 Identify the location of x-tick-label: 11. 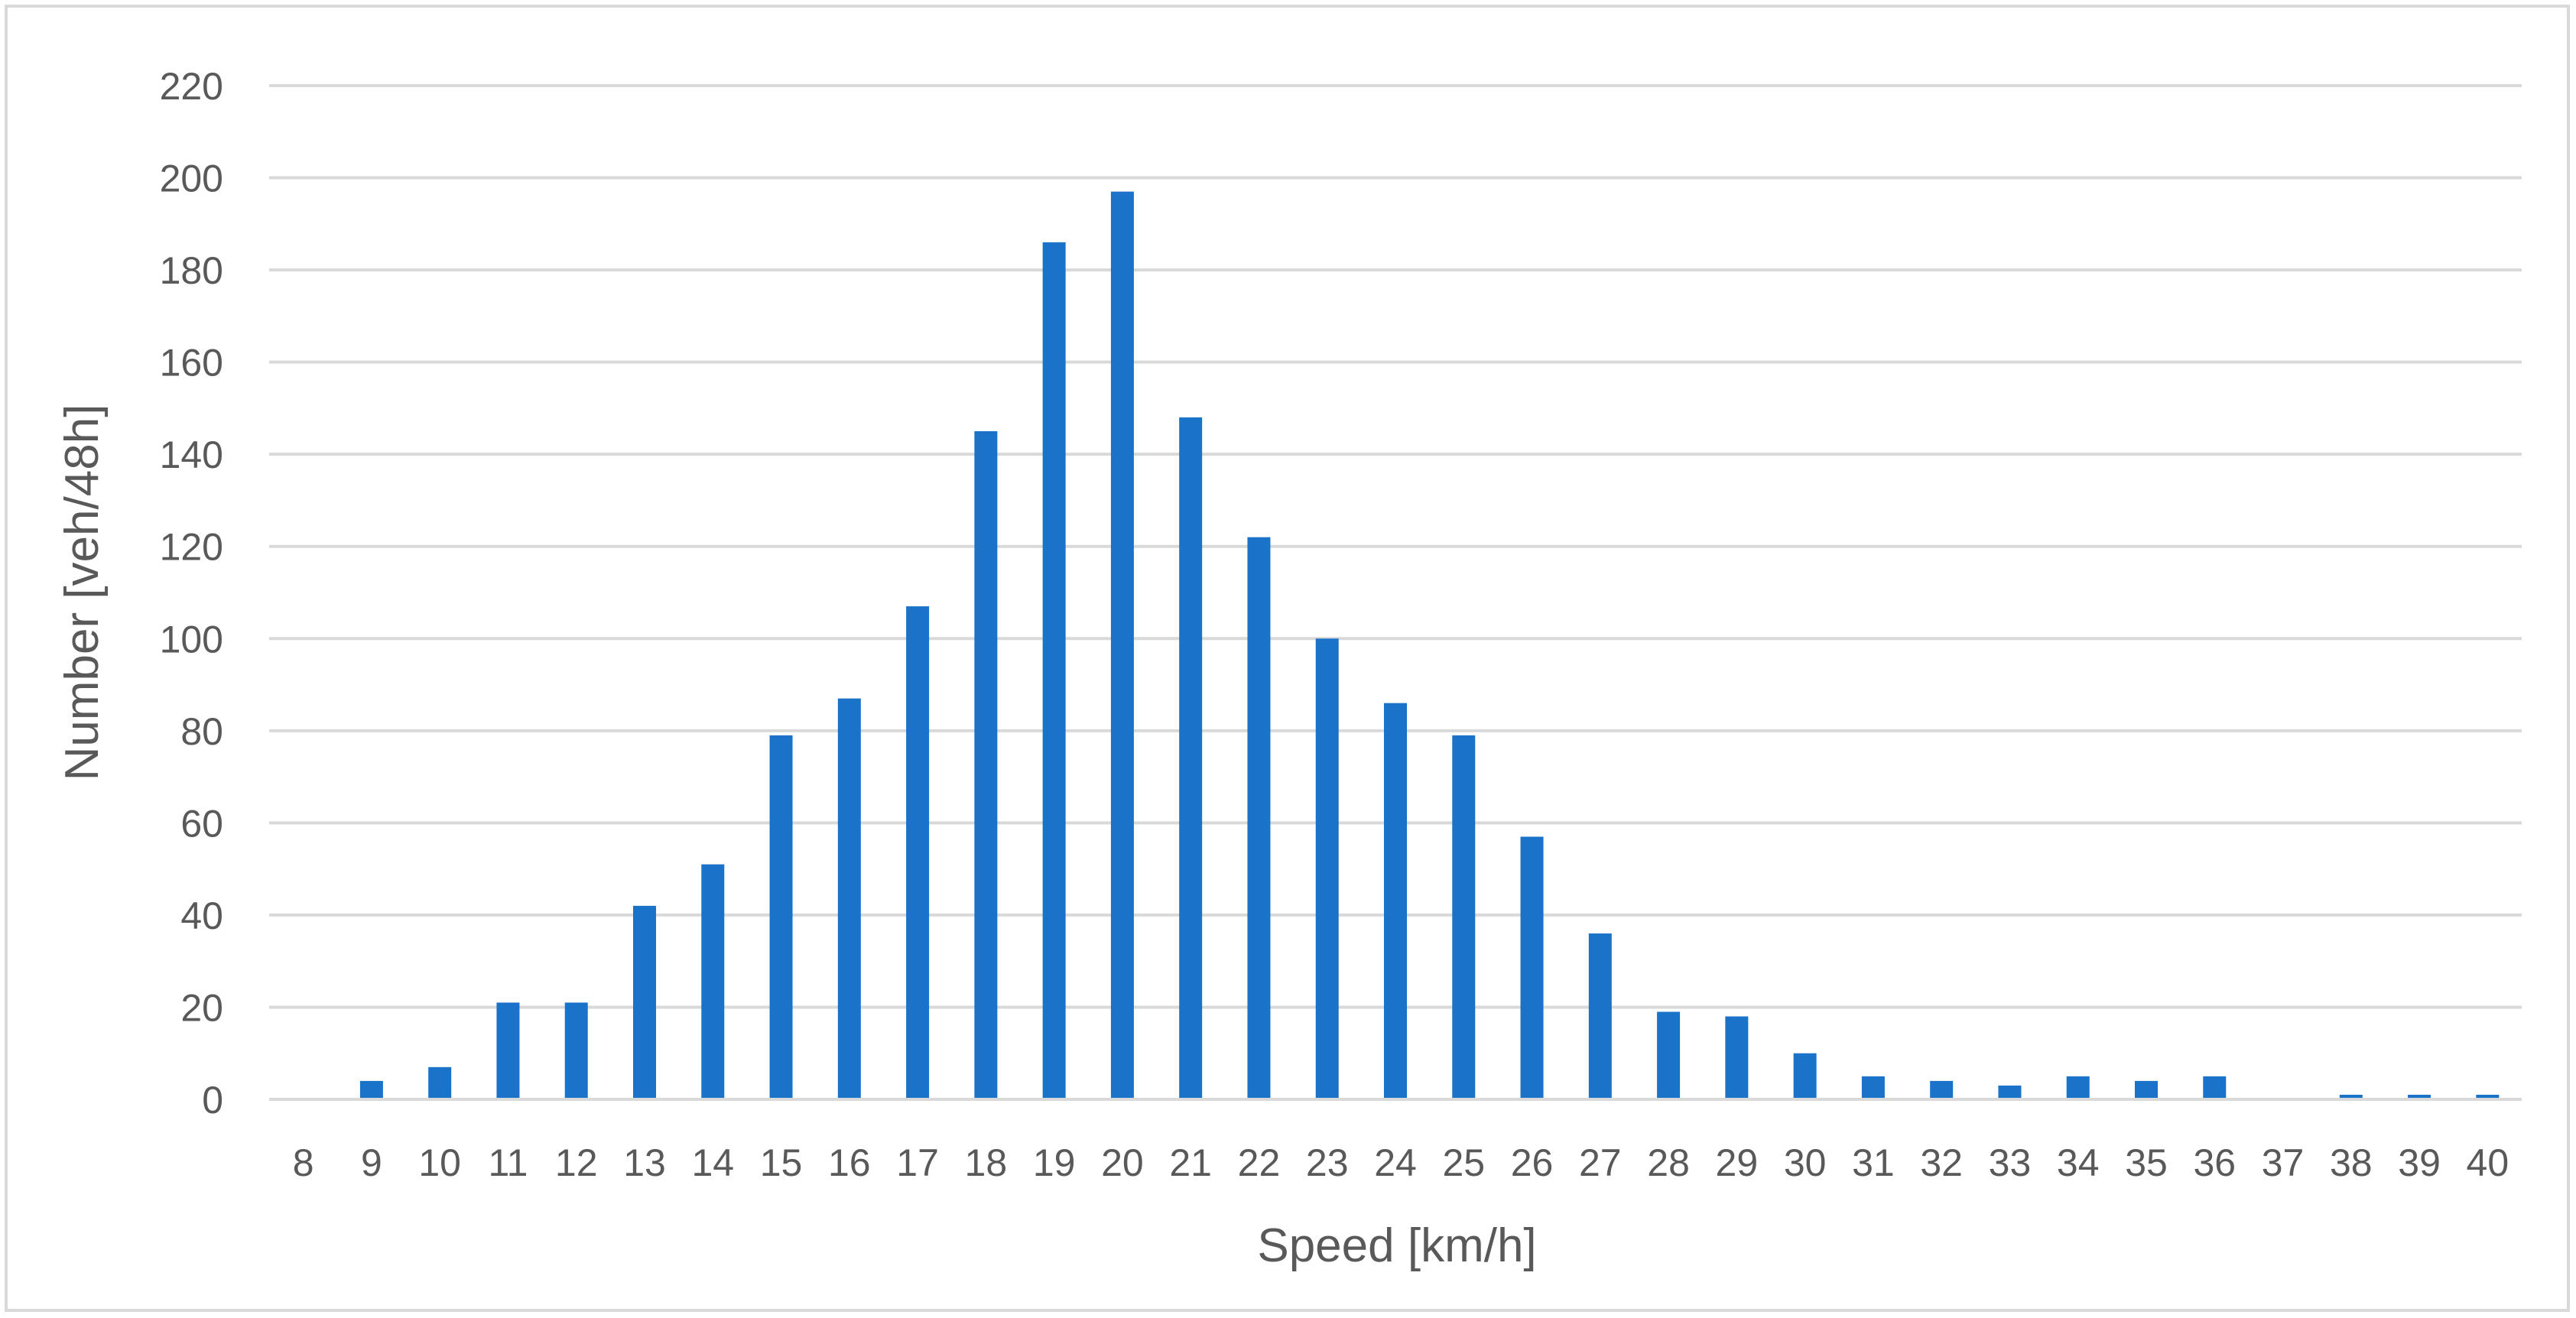
(509, 1162).